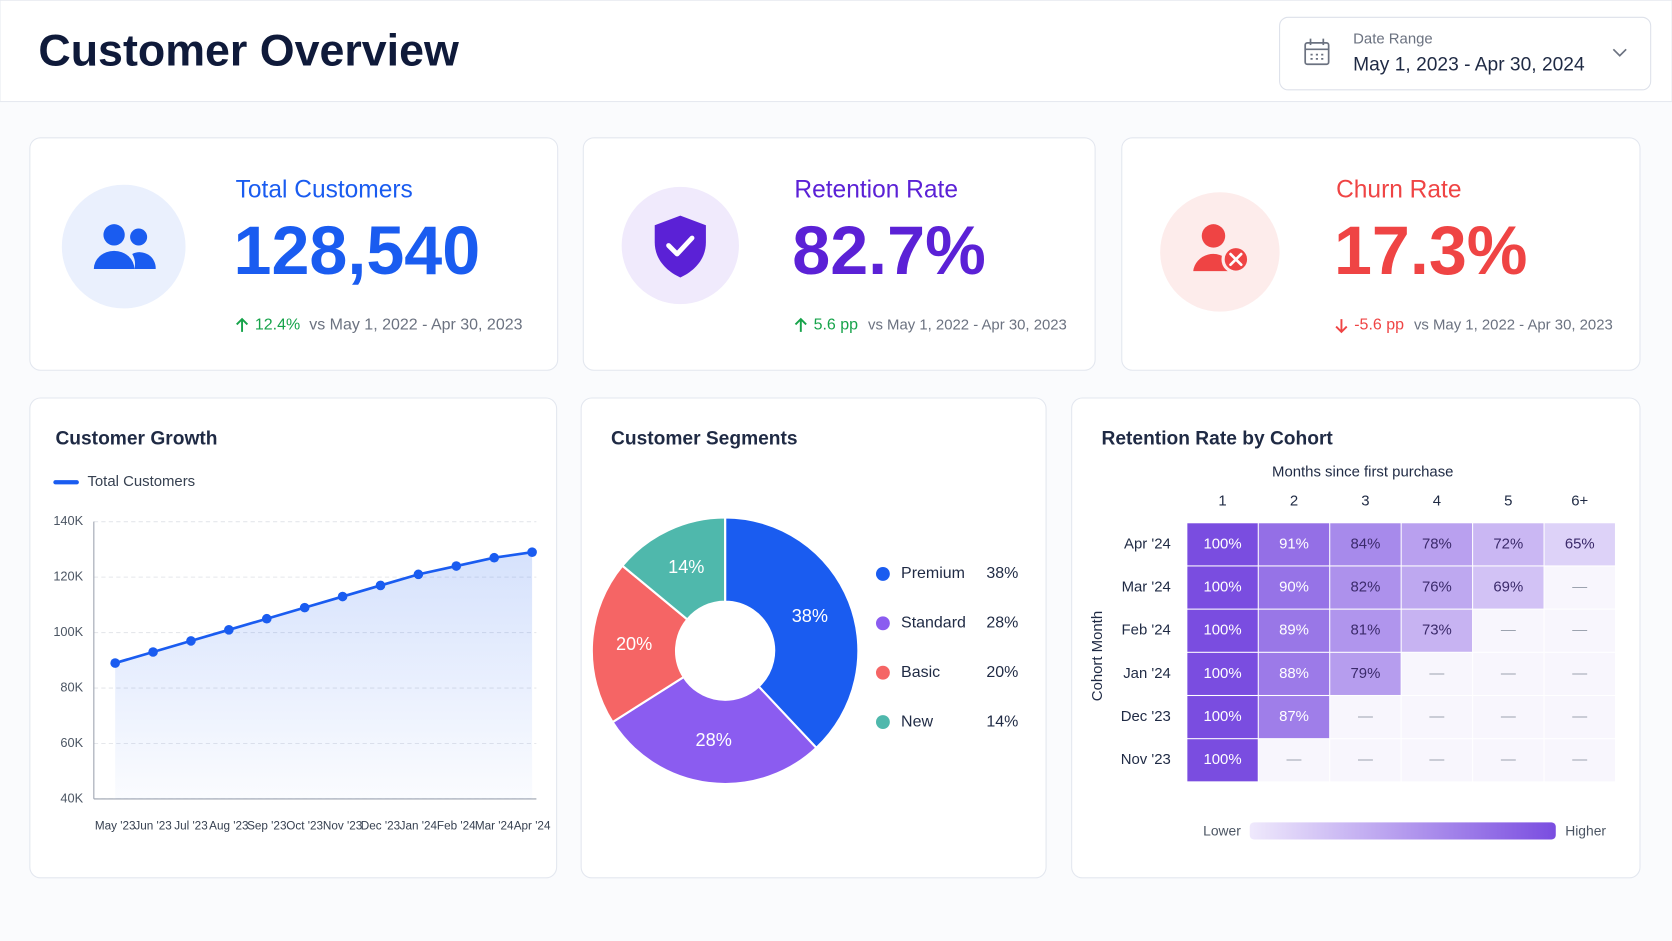 The image size is (1672, 941). Describe the element at coordinates (71, 742) in the screenshot. I see `y-tick-label: 60K` at that location.